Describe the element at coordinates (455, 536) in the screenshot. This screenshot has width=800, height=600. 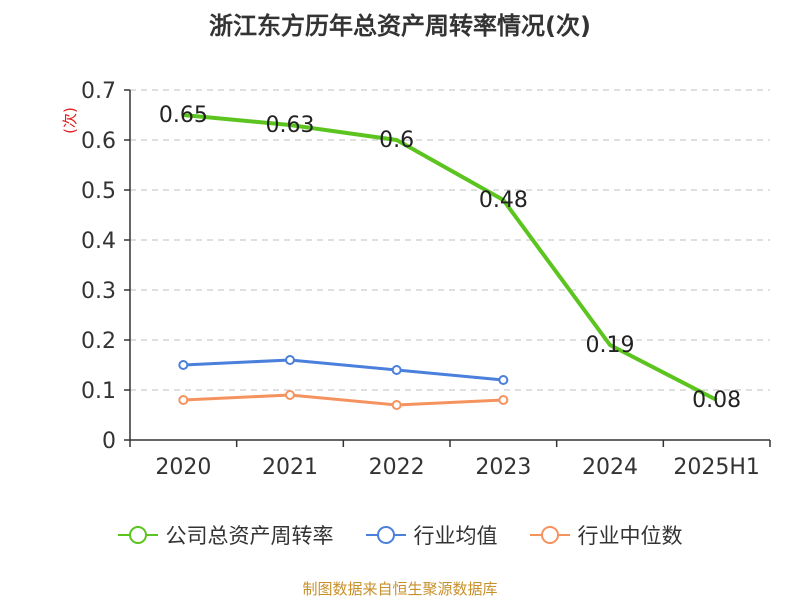
I see `legend-label: 行业均值` at that location.